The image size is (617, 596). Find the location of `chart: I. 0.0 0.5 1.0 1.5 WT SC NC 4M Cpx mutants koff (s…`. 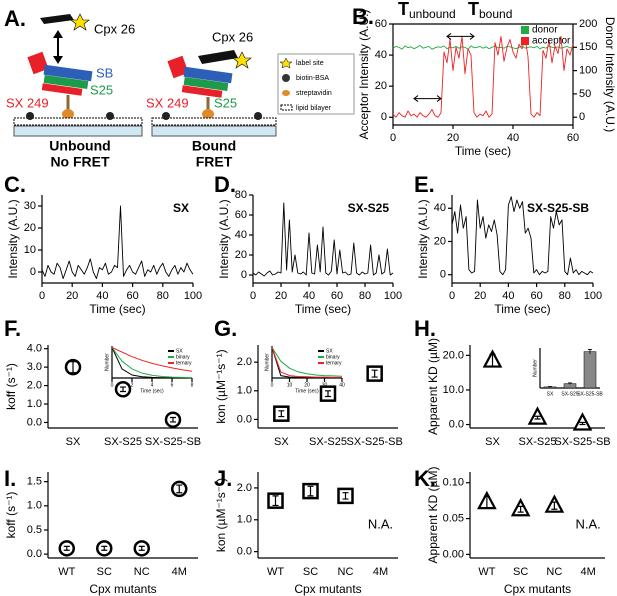

chart: I. 0.0 0.5 1.0 1.5 WT SC NC 4M Cpx mutants koff (s… is located at coordinates (101, 531).